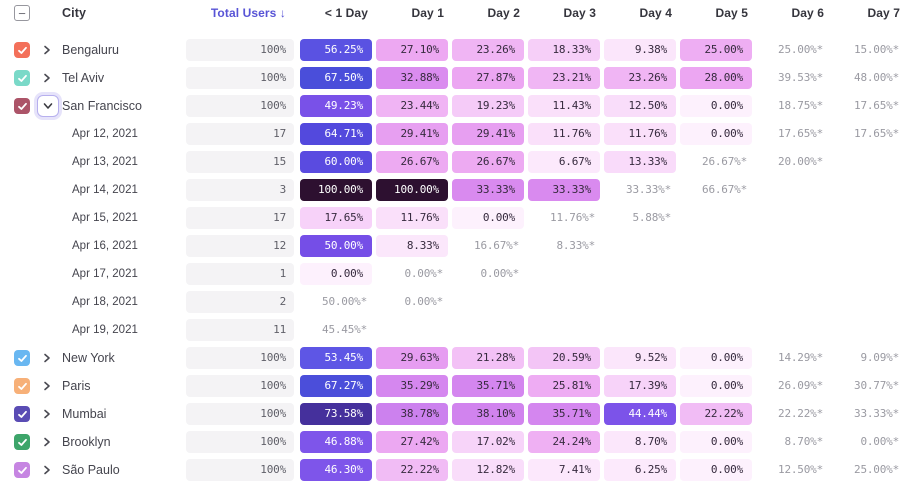  Describe the element at coordinates (640, 358) in the screenshot. I see `retention-cell: 9.52%` at that location.